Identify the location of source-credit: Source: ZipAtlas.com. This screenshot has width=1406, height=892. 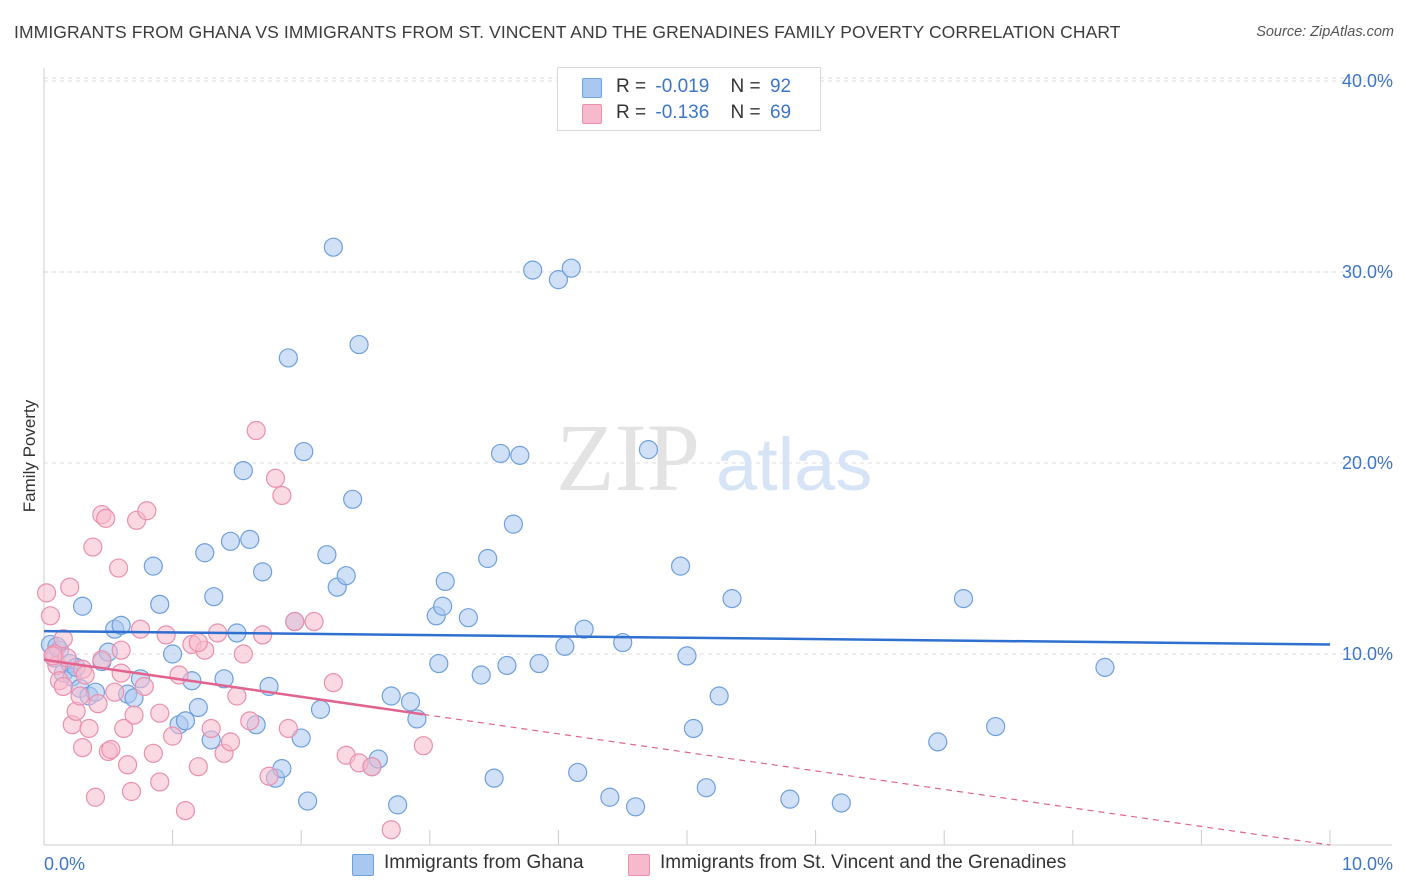
(1325, 32).